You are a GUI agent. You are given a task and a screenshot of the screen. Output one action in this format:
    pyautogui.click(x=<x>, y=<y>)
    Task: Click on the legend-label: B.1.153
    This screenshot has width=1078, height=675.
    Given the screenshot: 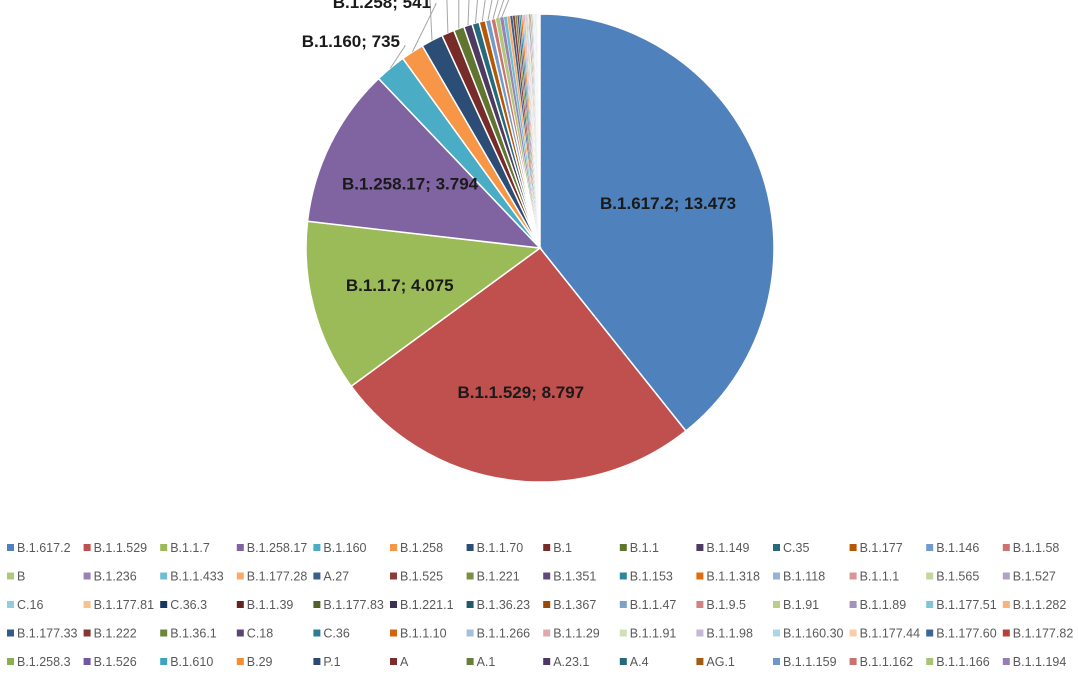 What is the action you would take?
    pyautogui.click(x=651, y=577)
    